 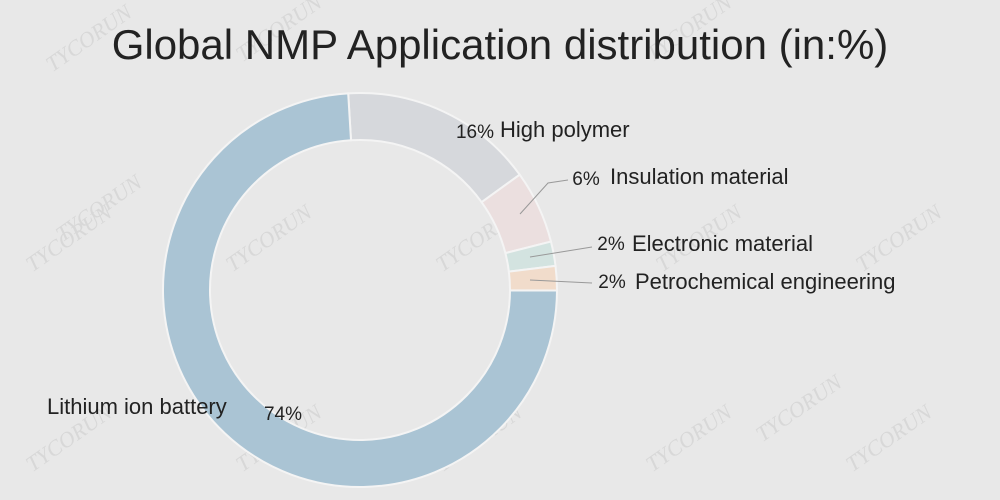 What do you see at coordinates (283, 414) in the screenshot?
I see `value-label: 74%` at bounding box center [283, 414].